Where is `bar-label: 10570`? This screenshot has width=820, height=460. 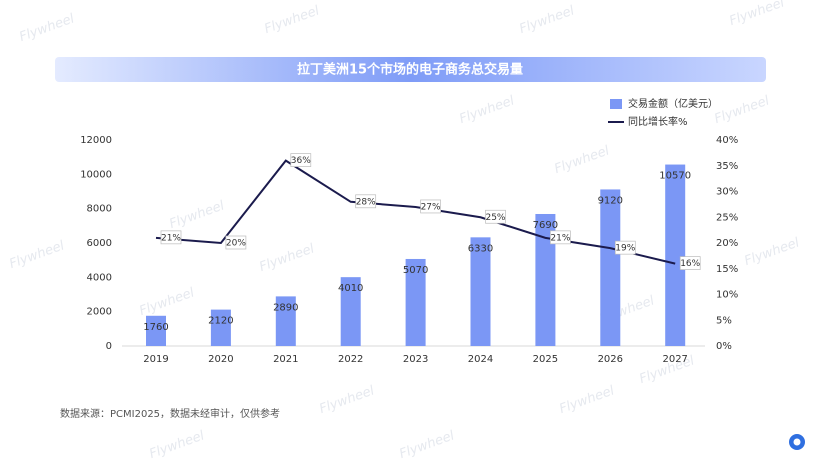 bar-label: 10570 is located at coordinates (675, 176).